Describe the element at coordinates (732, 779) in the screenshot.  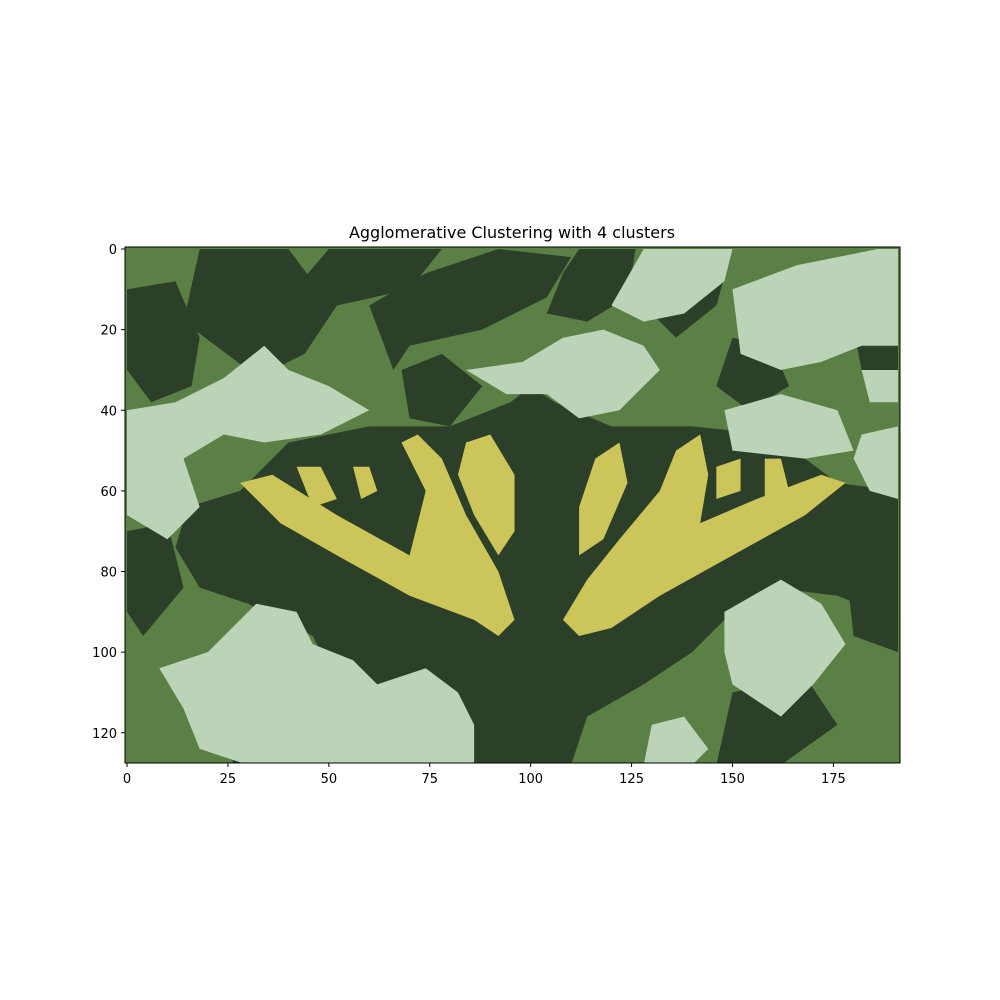
I see `x-tick-label: 150` at that location.